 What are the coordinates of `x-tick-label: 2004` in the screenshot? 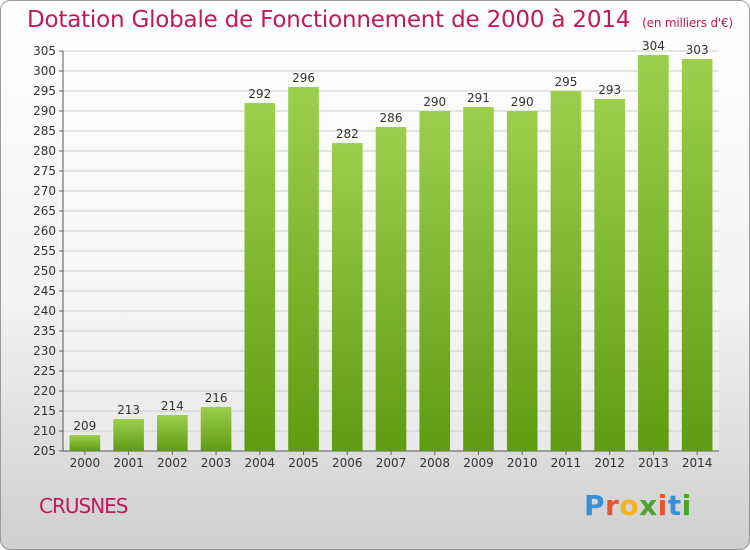 It's located at (260, 463).